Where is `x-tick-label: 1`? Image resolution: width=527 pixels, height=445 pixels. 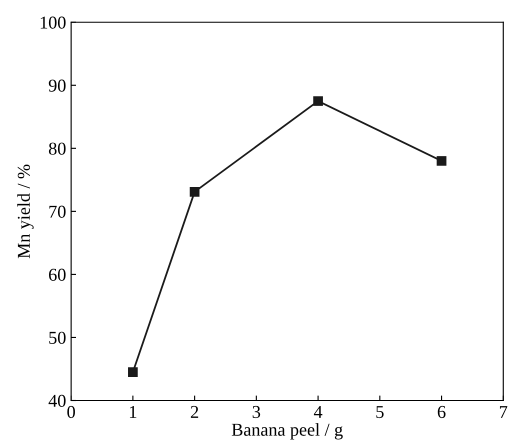
x-tick-label: 1 is located at coordinates (133, 412).